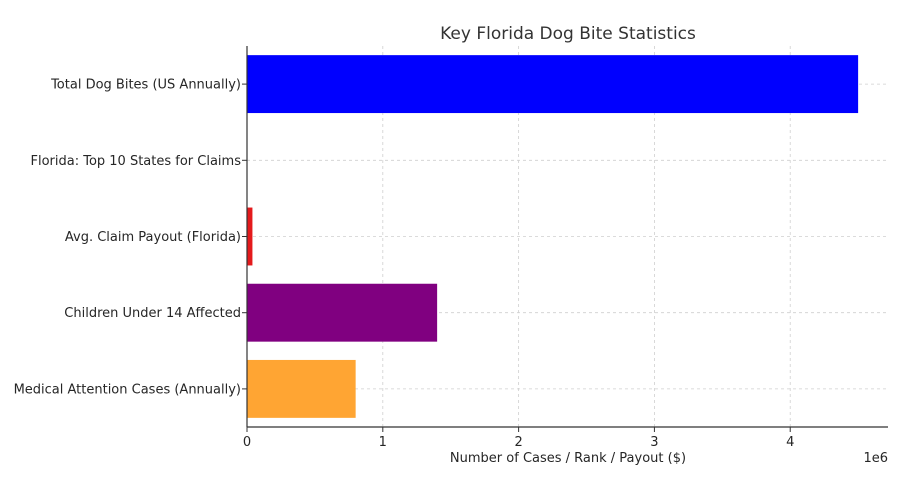 Image resolution: width=900 pixels, height=500 pixels. What do you see at coordinates (145, 85) in the screenshot?
I see `y-tick-label: Total Dog Bites (US Annually)` at bounding box center [145, 85].